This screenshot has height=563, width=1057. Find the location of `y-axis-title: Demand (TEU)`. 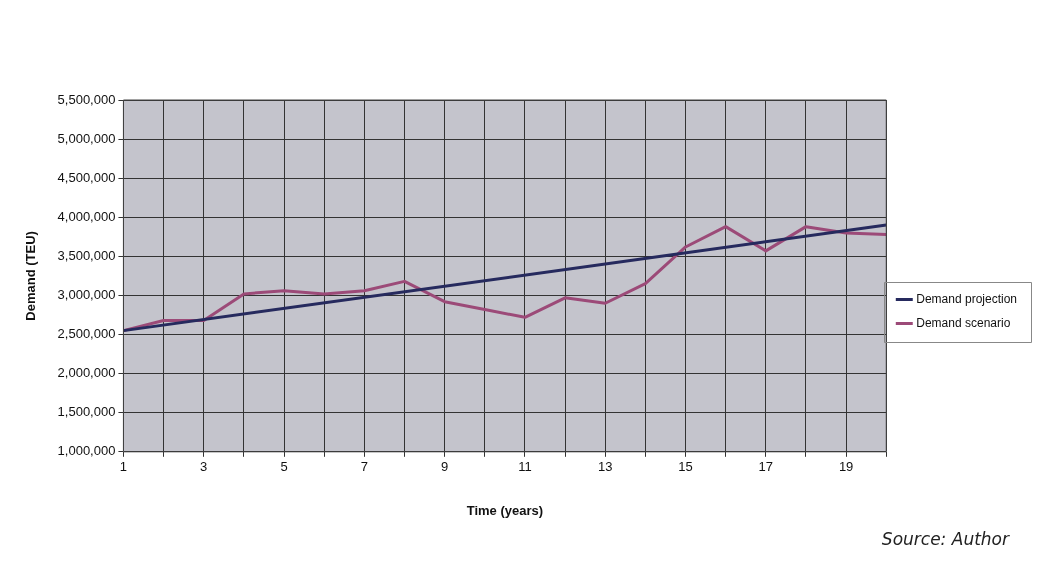

y-axis-title: Demand (TEU) is located at coordinates (31, 276).